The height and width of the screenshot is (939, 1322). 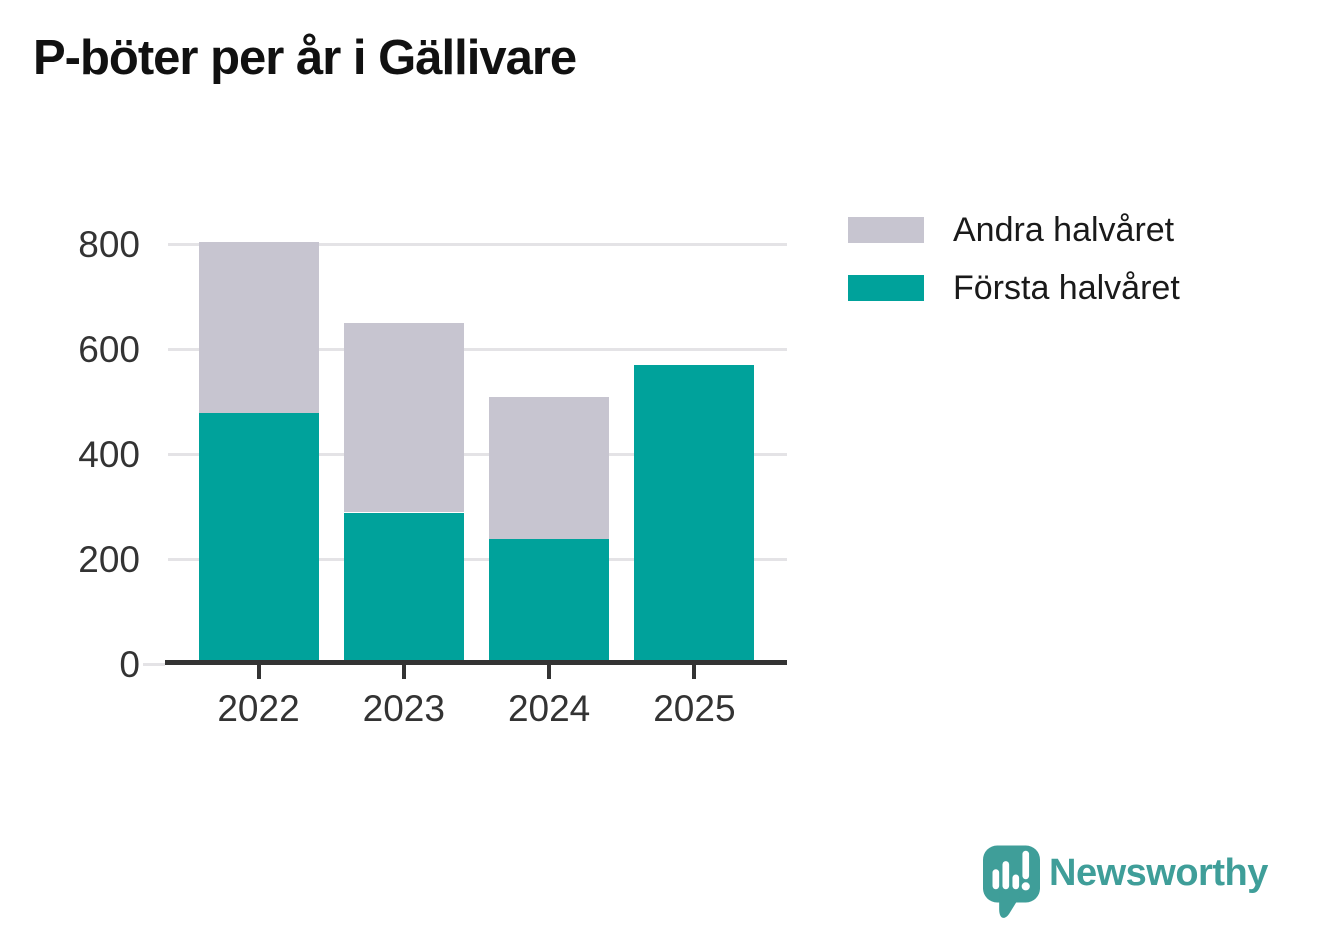 I want to click on legend-swatch-forsta-halvaret, so click(x=886, y=288).